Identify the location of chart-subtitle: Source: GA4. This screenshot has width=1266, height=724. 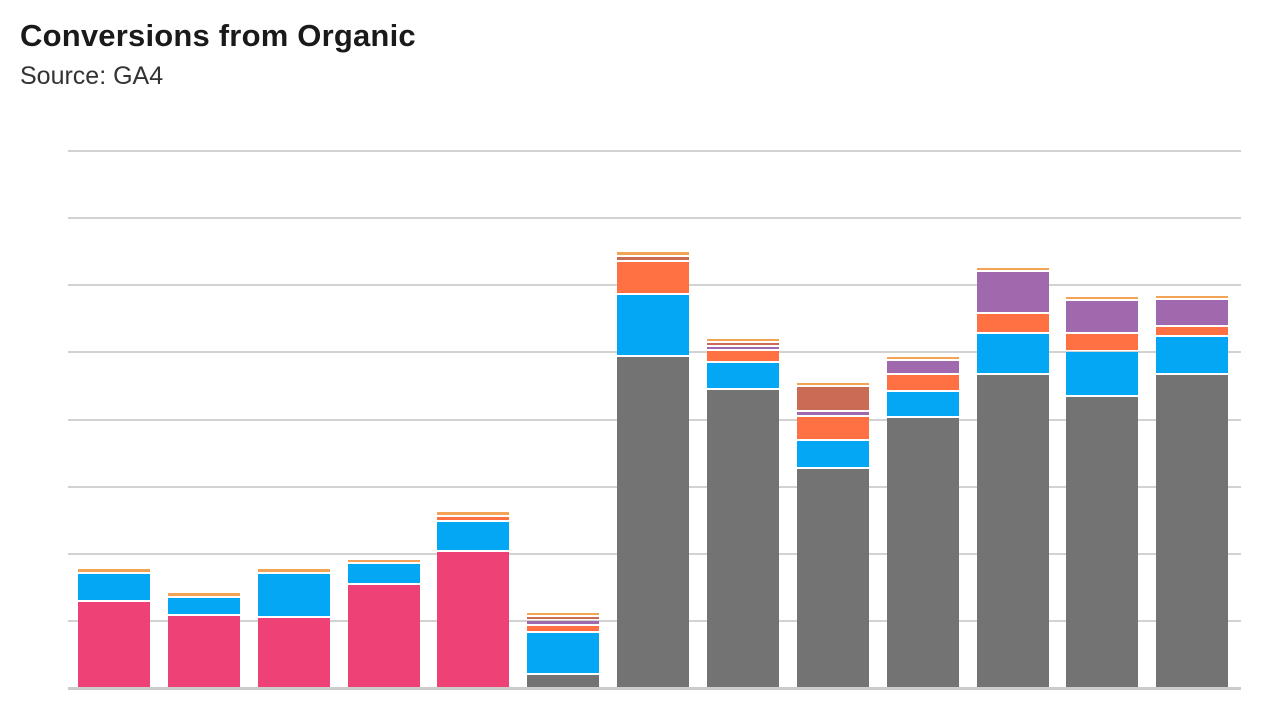
(92, 76).